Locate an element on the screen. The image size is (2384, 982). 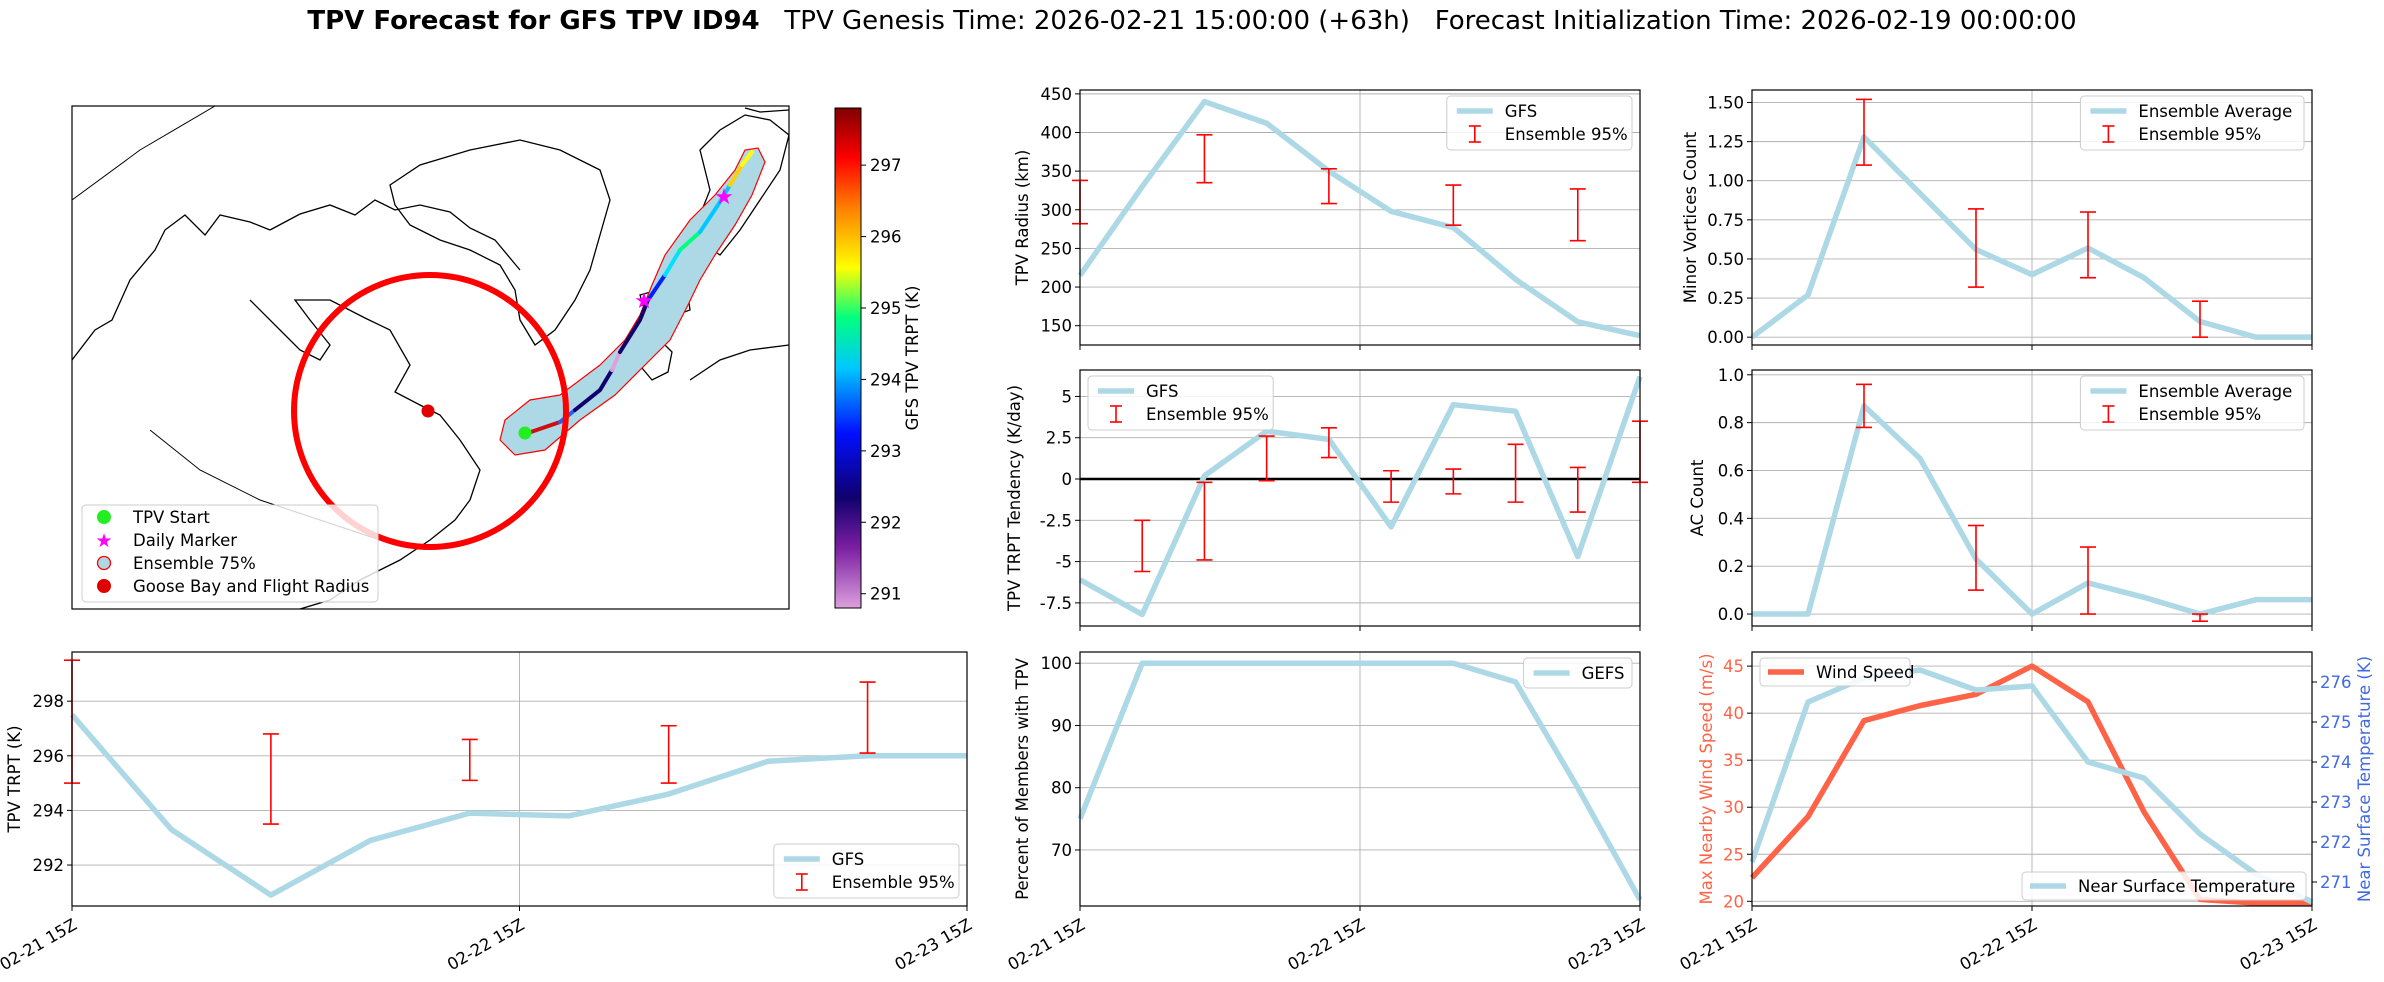
legend-tpv-start-symbol is located at coordinates (104, 517).